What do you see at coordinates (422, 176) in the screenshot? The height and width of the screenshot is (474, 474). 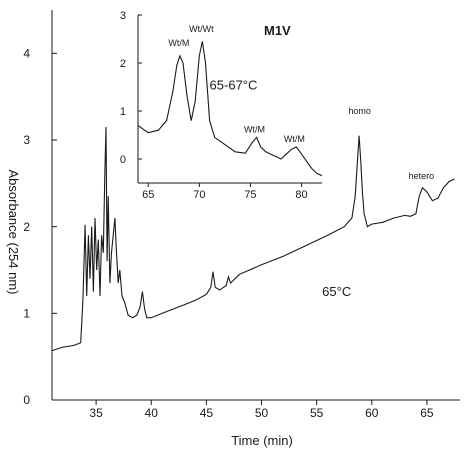 I see `main-peak-label: hetero` at bounding box center [422, 176].